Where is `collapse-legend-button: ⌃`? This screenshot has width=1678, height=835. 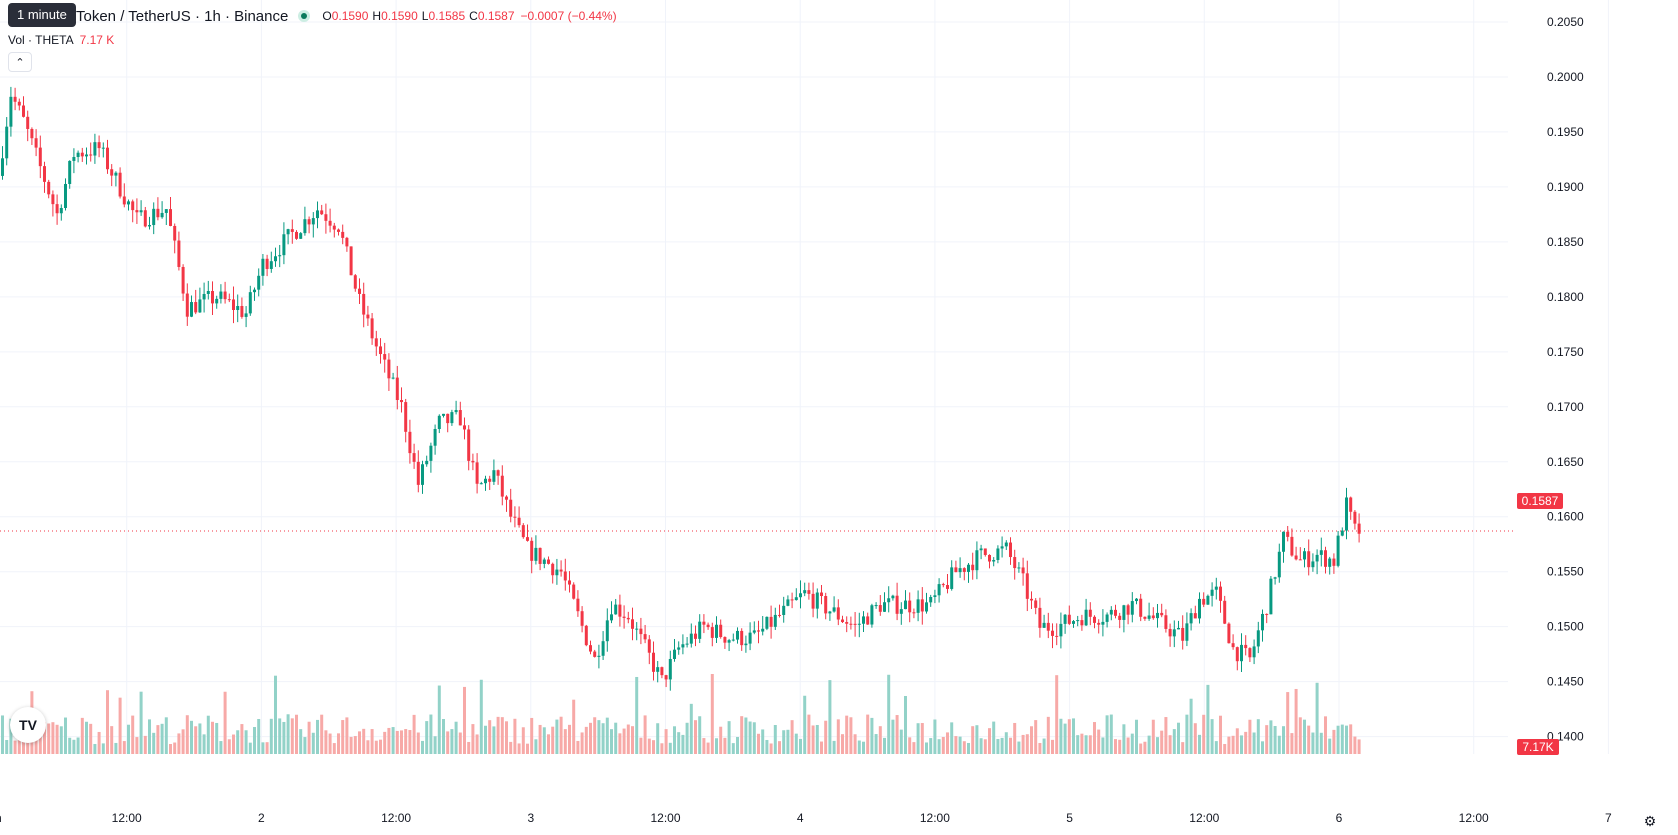
collapse-legend-button: ⌃ is located at coordinates (20, 62).